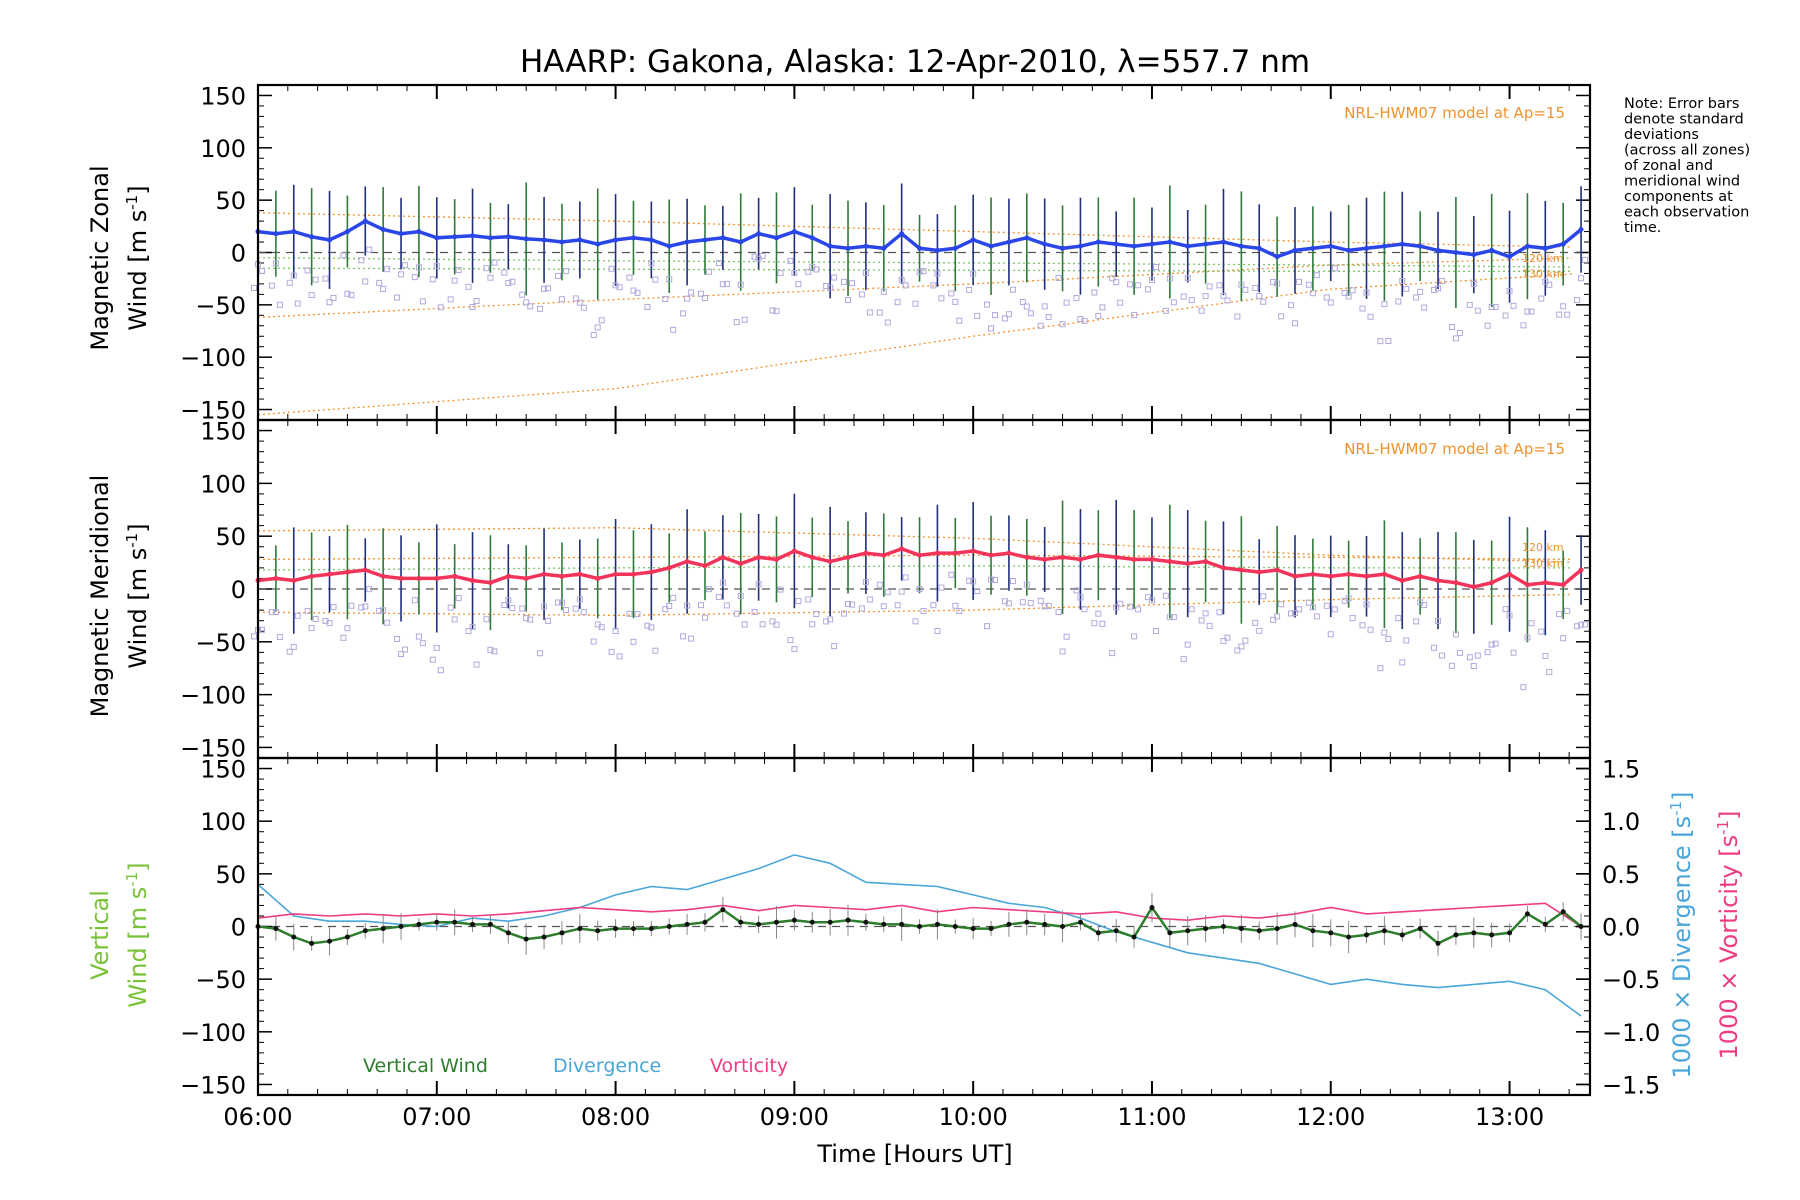 The image size is (1800, 1200). What do you see at coordinates (1621, 822) in the screenshot?
I see `right-ytick-label: 1.0` at bounding box center [1621, 822].